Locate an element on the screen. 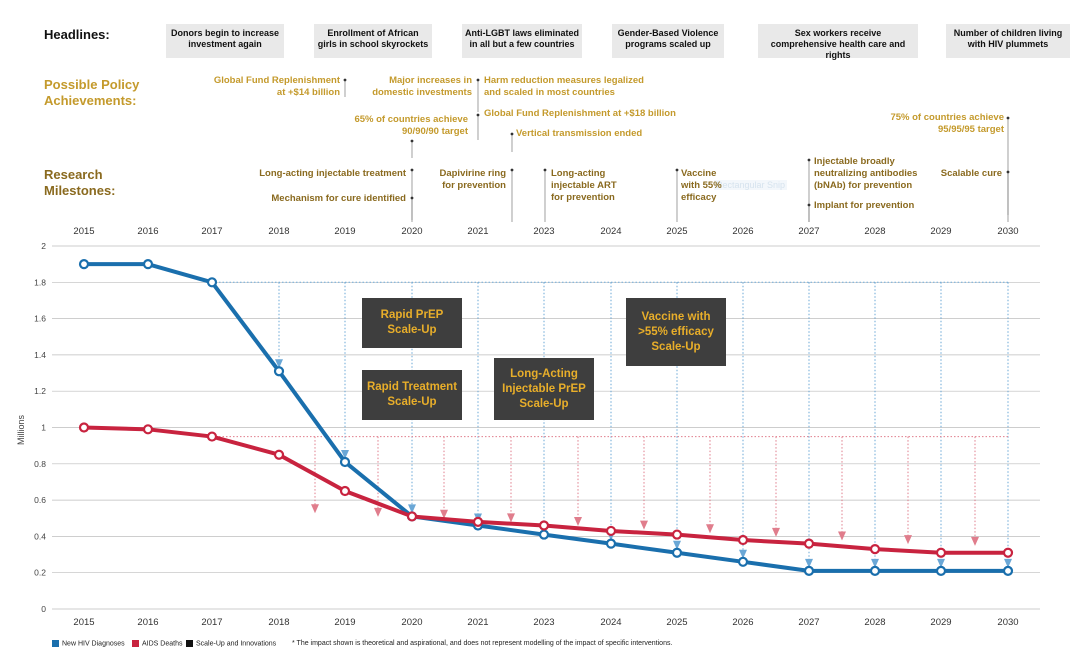  y-tick-label: 1 is located at coordinates (43, 428).